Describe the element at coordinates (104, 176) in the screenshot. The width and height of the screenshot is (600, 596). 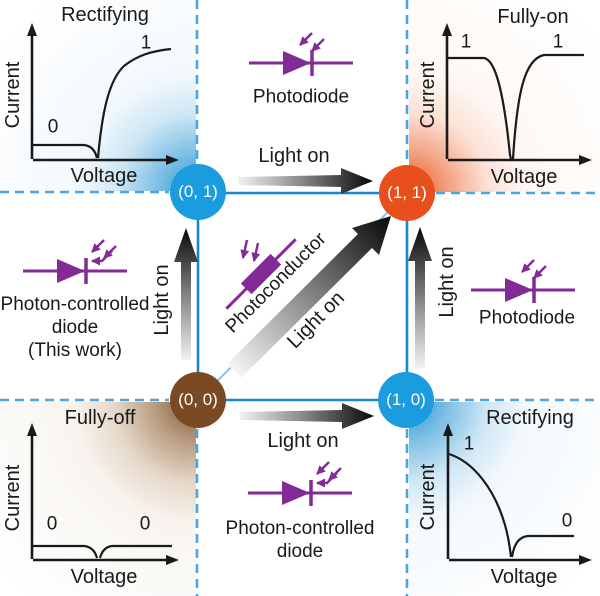
I see `x-axis-label-top-left: Voltage` at that location.